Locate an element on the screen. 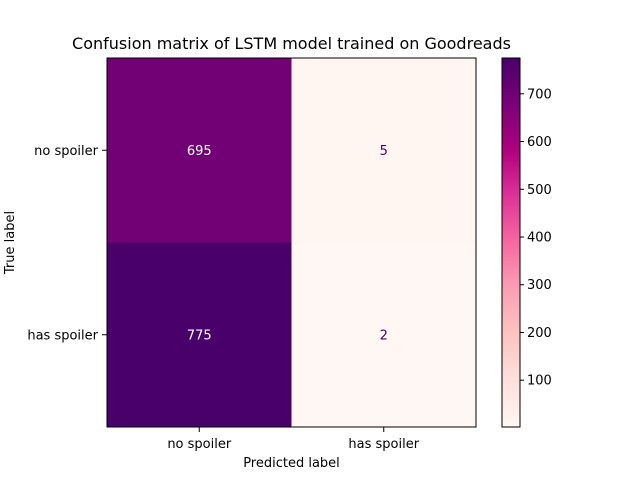 The height and width of the screenshot is (484, 640). colorbar-tick-label-2: 300 is located at coordinates (539, 285).